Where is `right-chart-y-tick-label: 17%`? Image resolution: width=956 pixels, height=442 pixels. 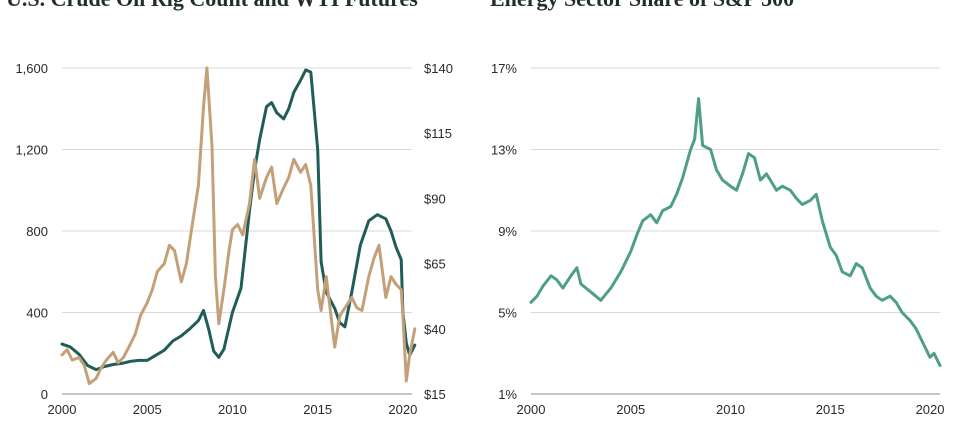 right-chart-y-tick-label: 17% is located at coordinates (504, 68).